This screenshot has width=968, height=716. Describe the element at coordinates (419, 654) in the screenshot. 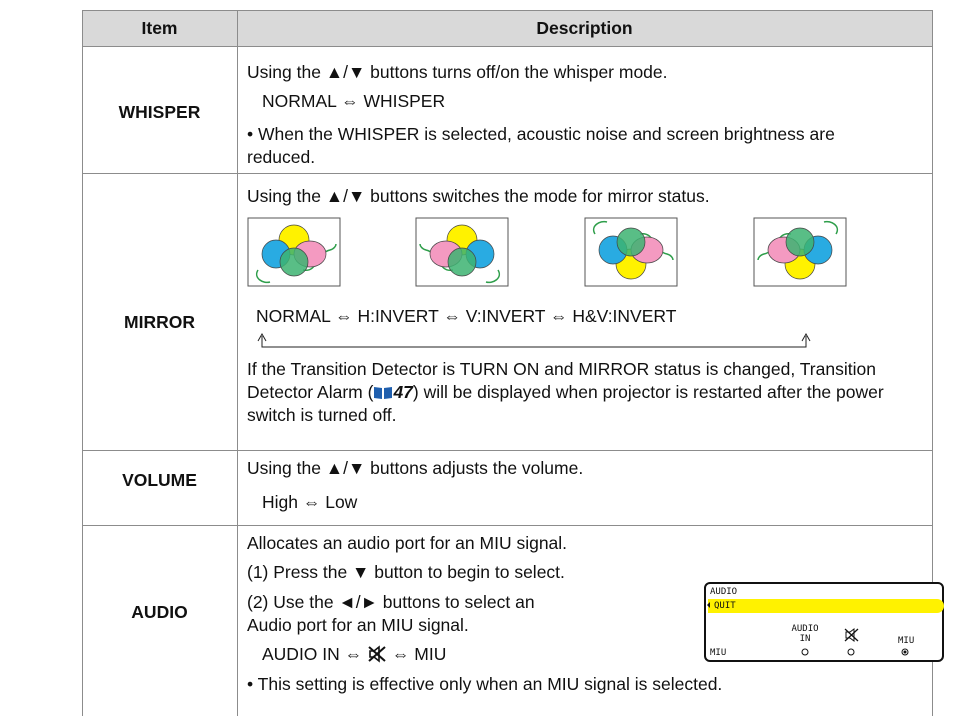

I see `text: ⇔ MIU` at that location.